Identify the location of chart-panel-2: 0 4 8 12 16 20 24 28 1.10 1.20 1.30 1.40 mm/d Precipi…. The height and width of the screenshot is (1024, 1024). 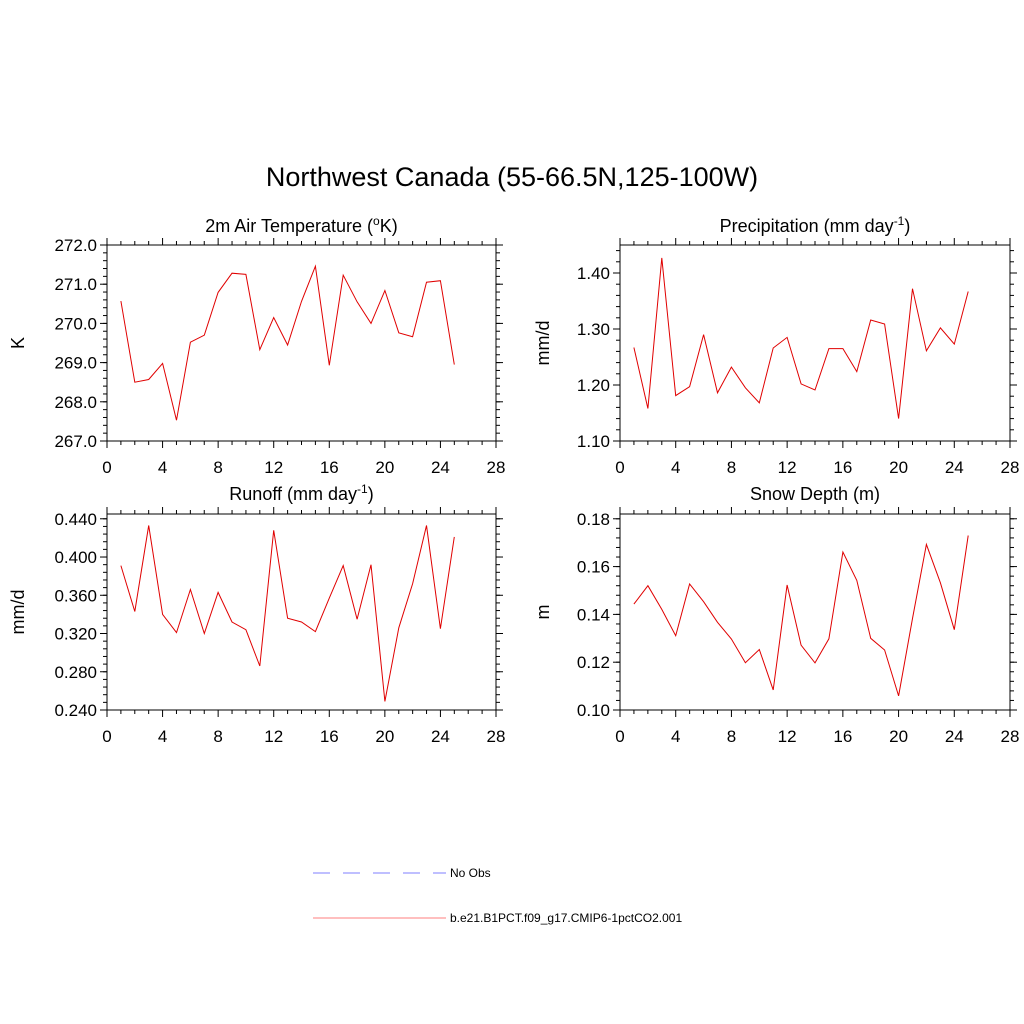
(776, 345).